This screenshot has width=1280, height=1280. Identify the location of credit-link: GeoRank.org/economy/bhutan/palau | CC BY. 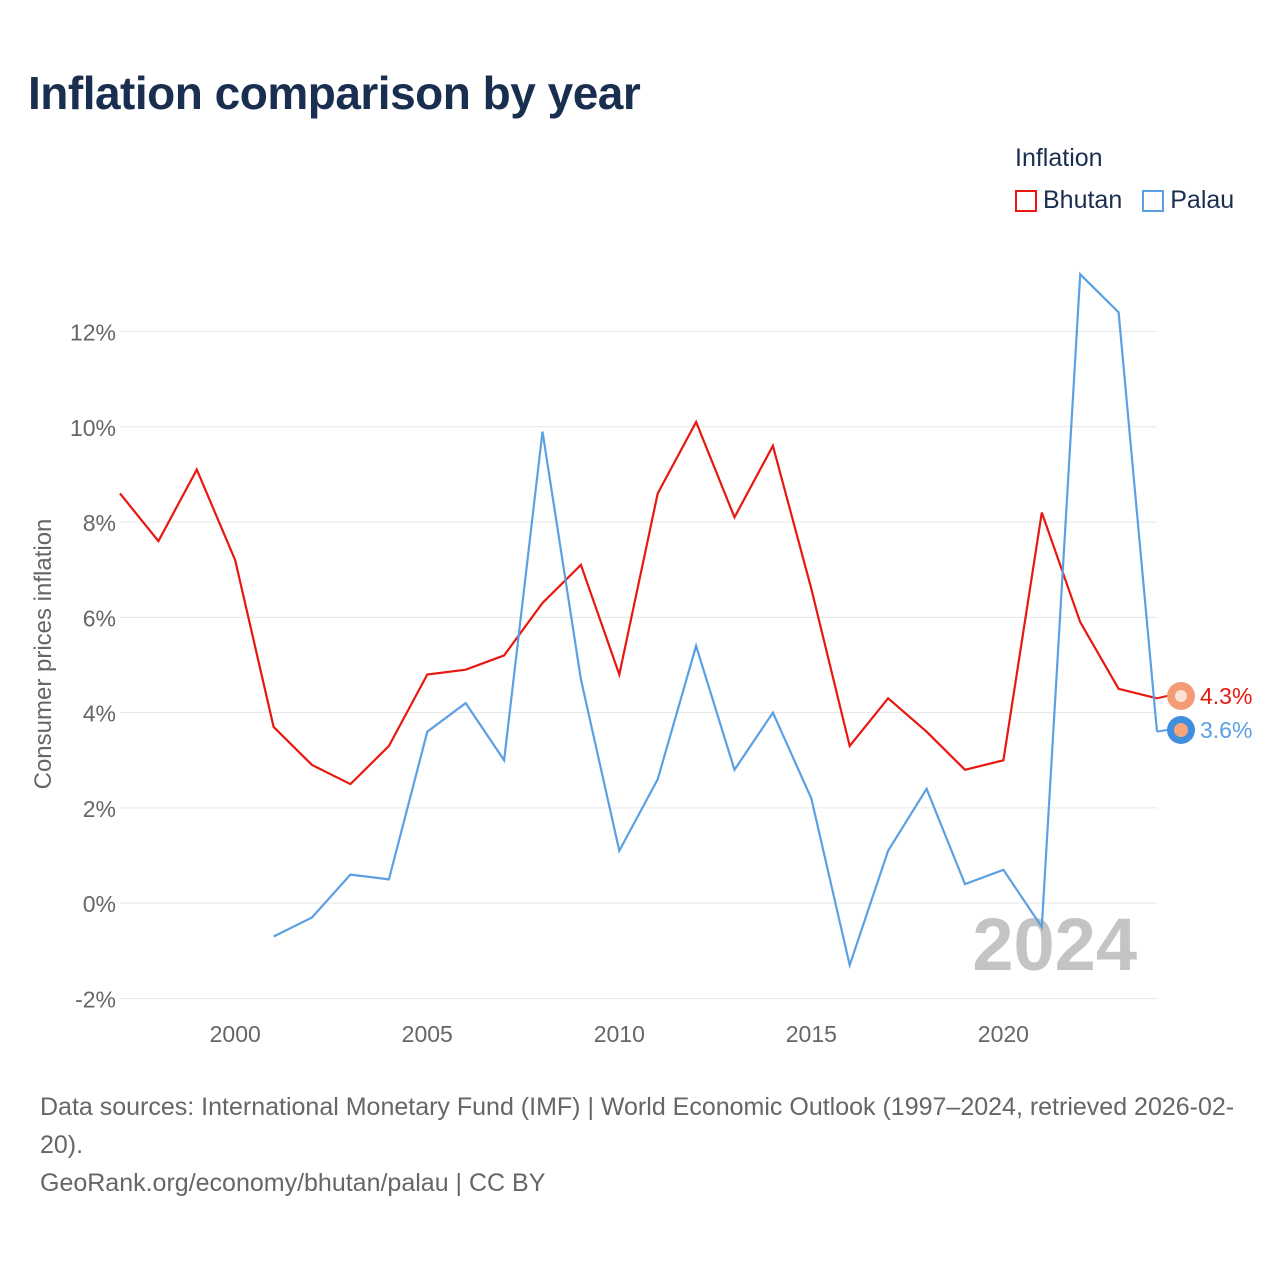
(293, 1183).